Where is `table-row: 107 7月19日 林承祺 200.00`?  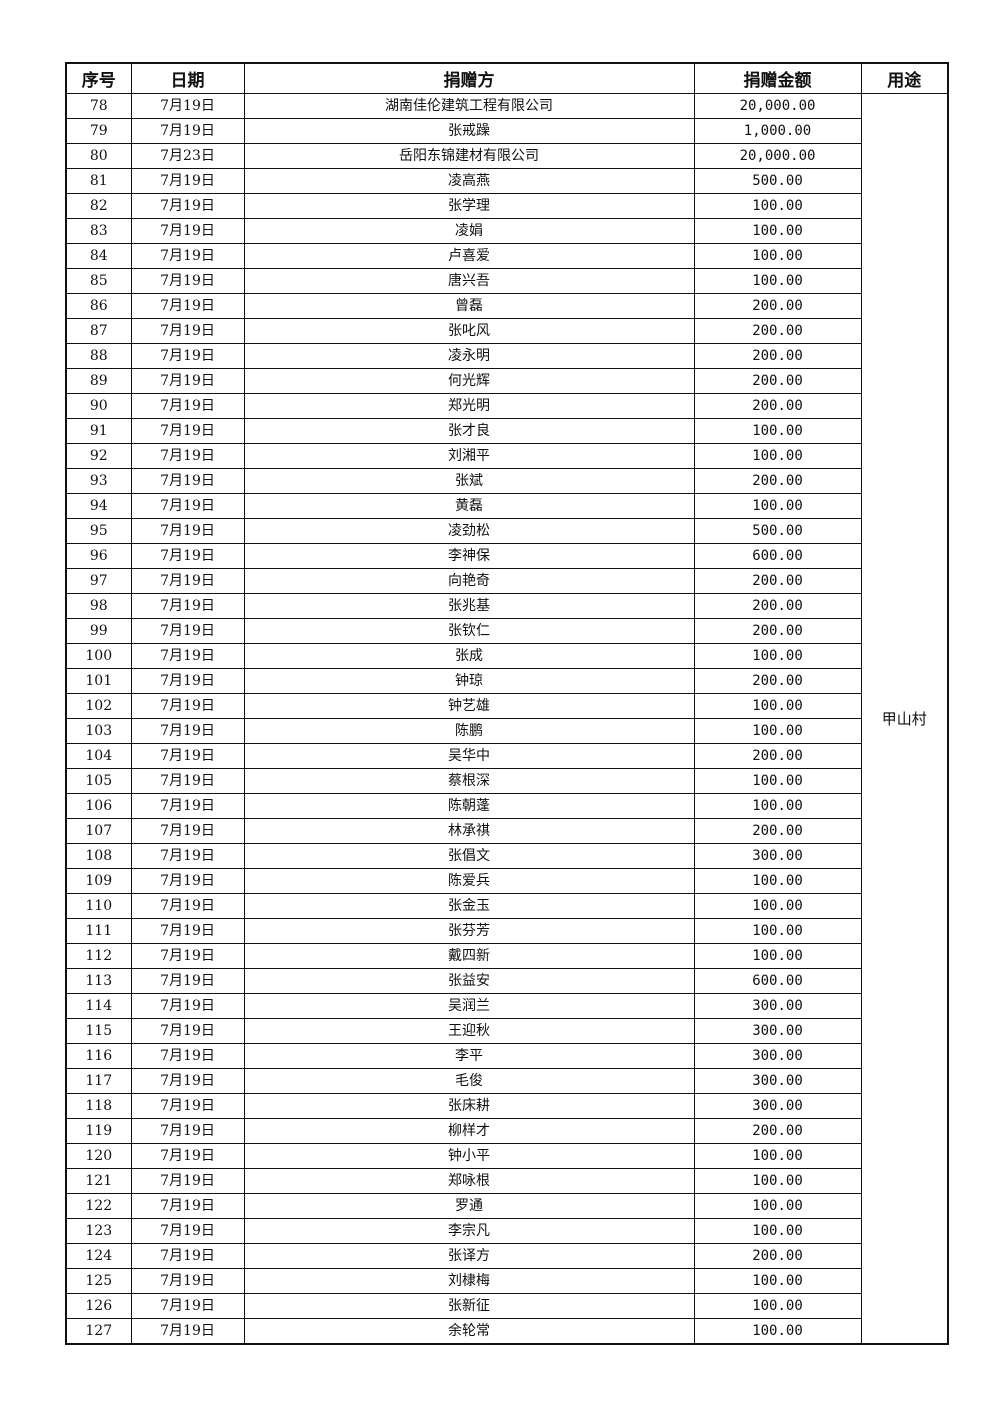 table-row: 107 7月19日 林承祺 200.00 is located at coordinates (506, 831).